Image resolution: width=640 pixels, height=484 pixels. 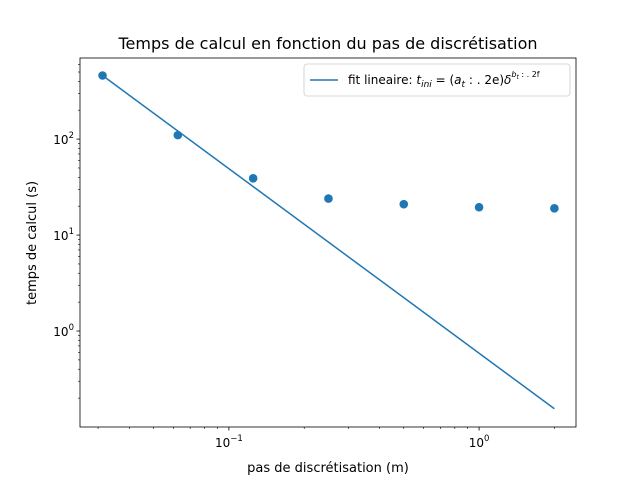 I want to click on legend-math-a-sub: t, so click(x=464, y=85).